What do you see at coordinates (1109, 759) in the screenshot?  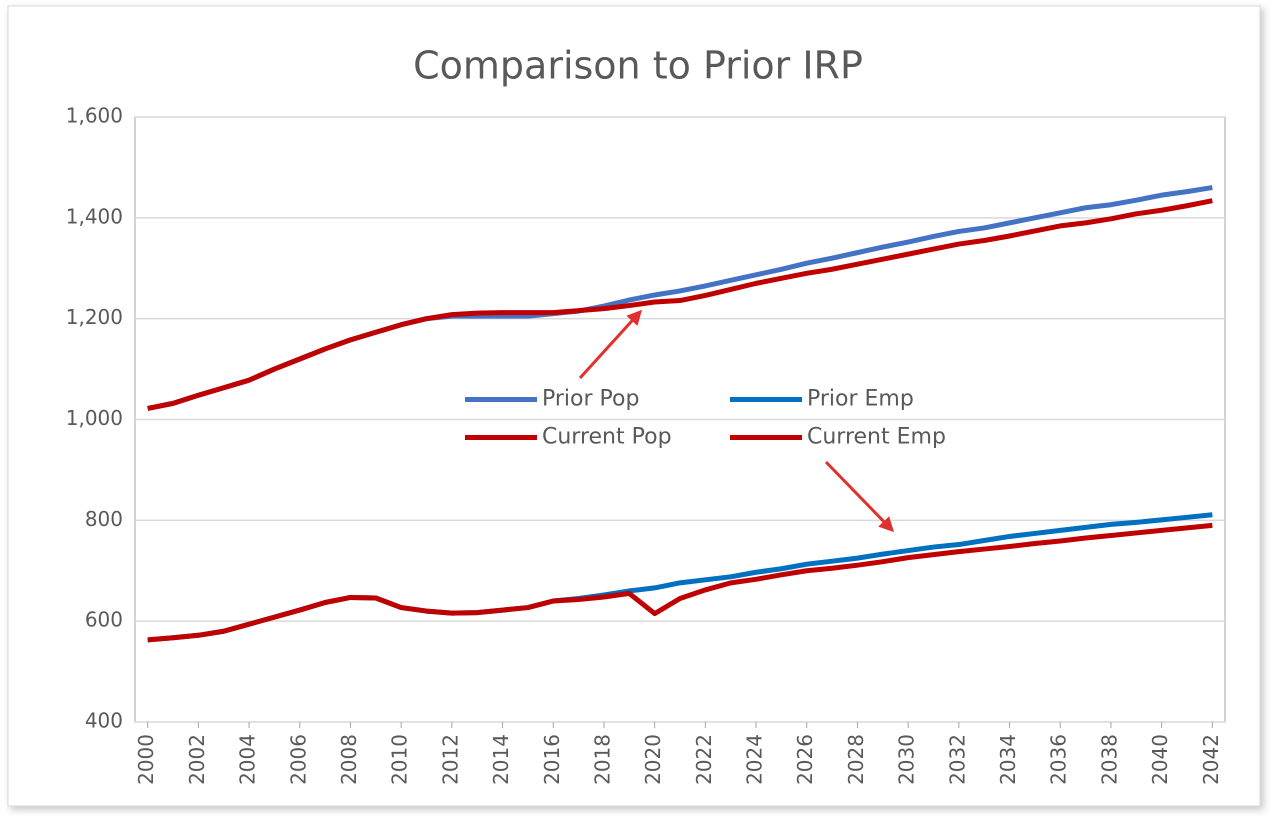 I see `x-tick-label: 2038` at bounding box center [1109, 759].